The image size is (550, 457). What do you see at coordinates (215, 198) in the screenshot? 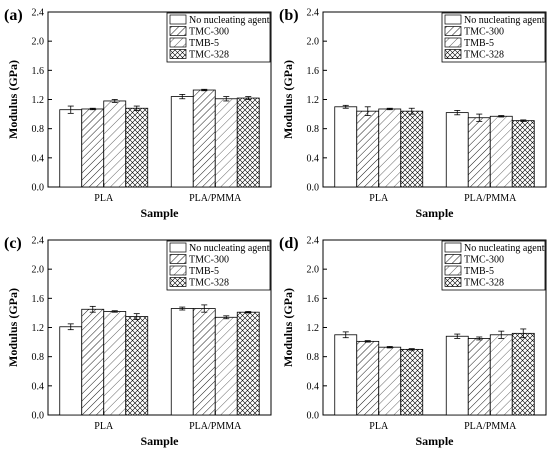
I see `x-tick-label: PLA/PMMA` at bounding box center [215, 198].